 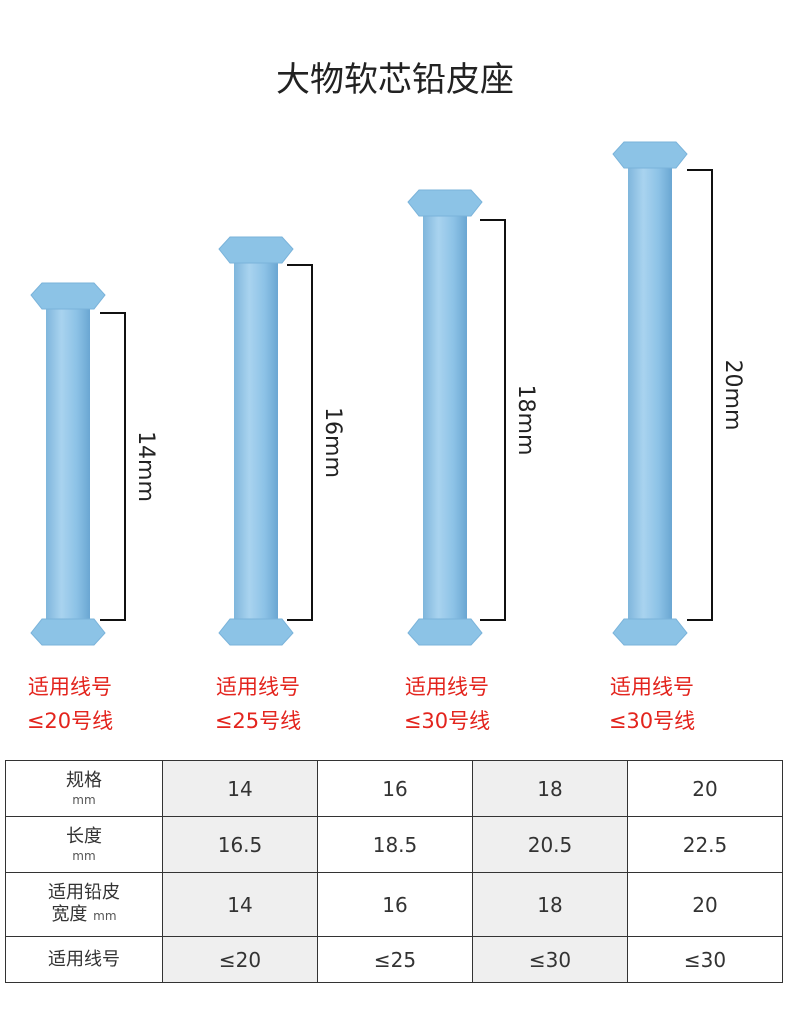 I want to click on row-label-text: 宽度, so click(x=69, y=914).